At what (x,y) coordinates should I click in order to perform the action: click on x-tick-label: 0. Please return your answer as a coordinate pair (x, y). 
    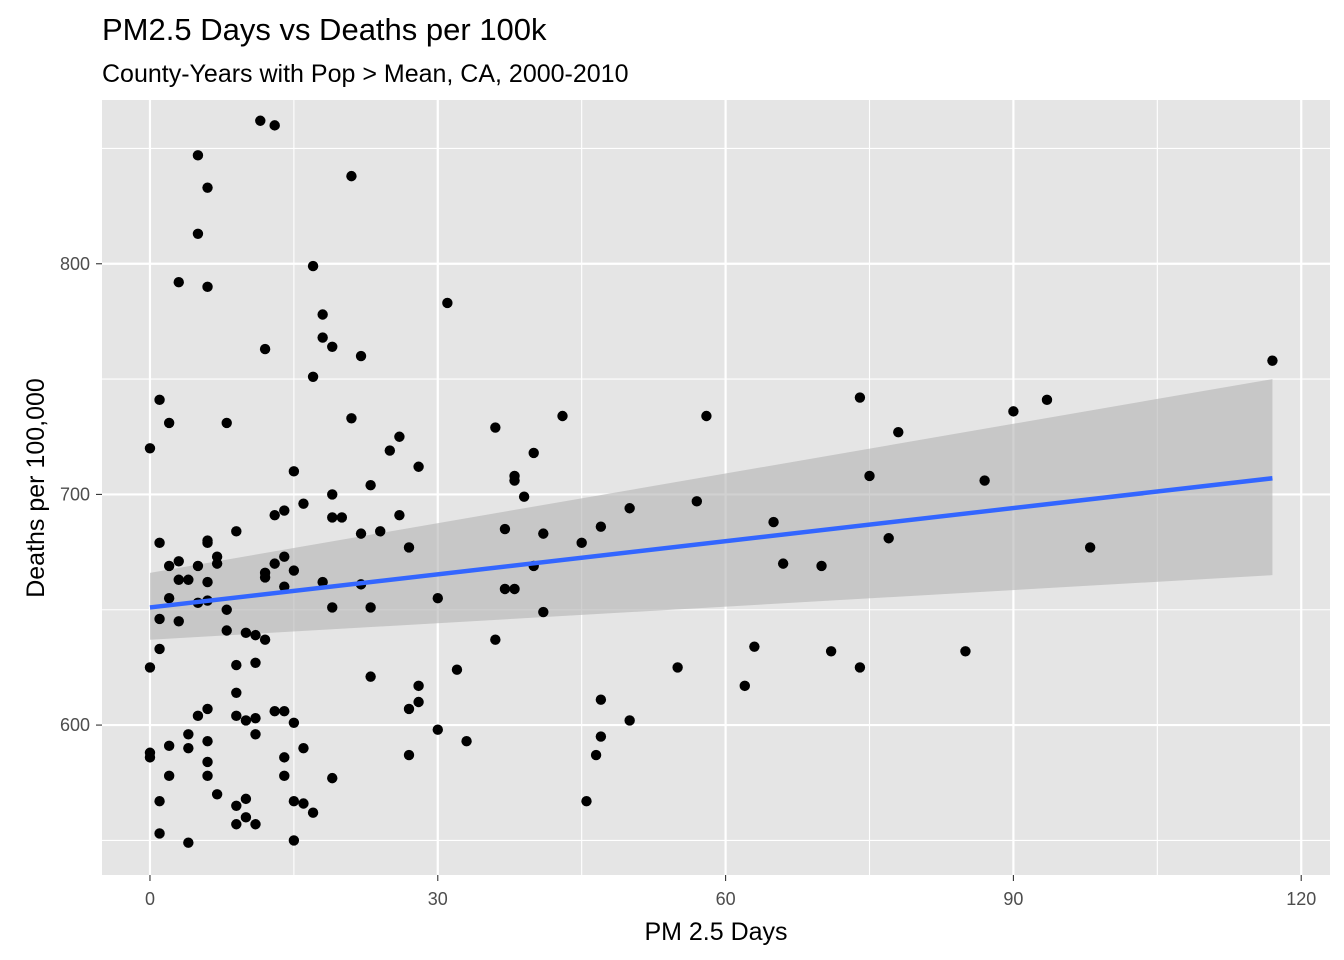
    Looking at the image, I should click on (150, 899).